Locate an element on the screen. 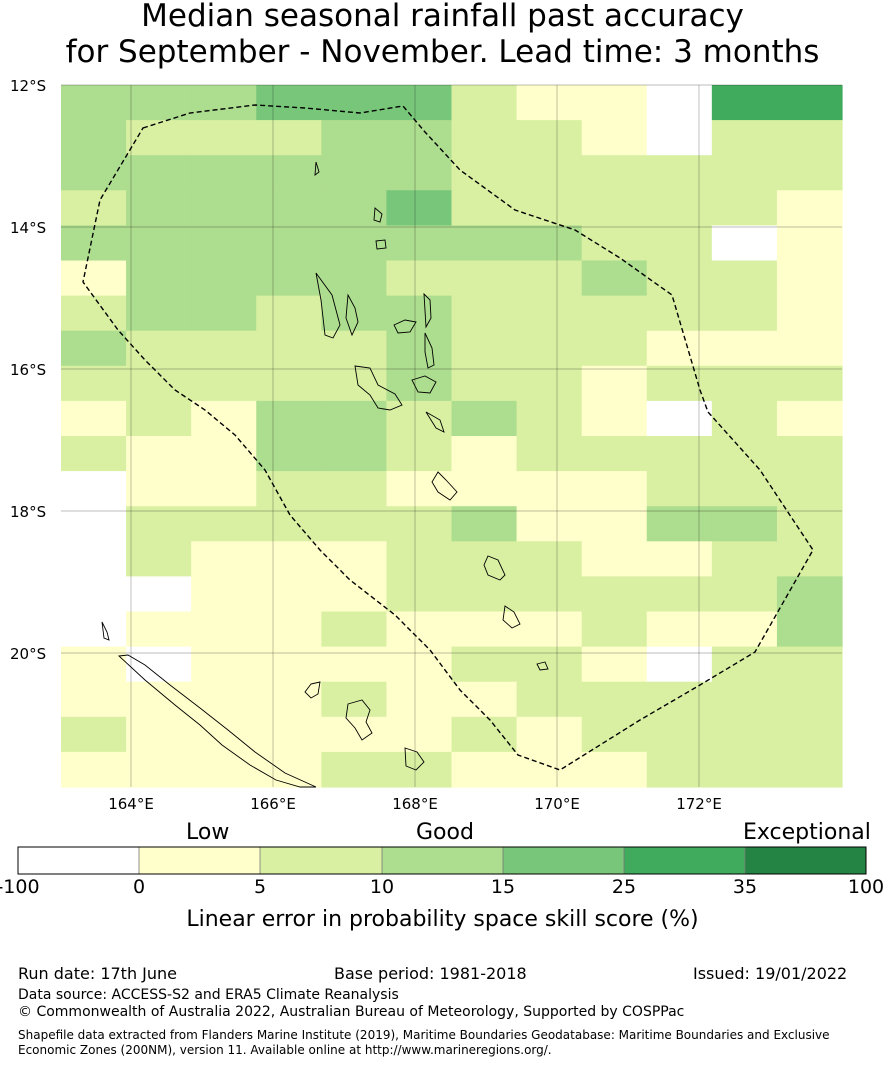 The height and width of the screenshot is (1065, 885). longitude-label: 166°E is located at coordinates (273, 804).